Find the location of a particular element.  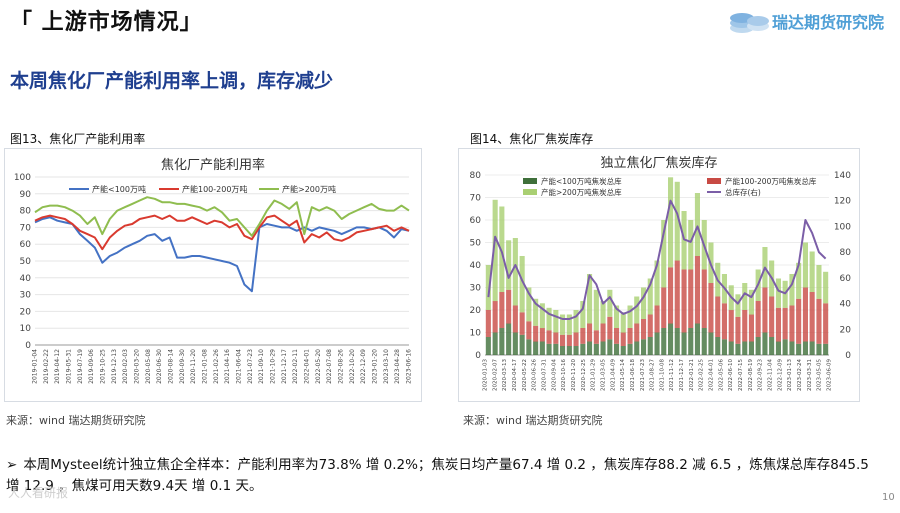

y-tick-label-left: 60 is located at coordinates (476, 221).